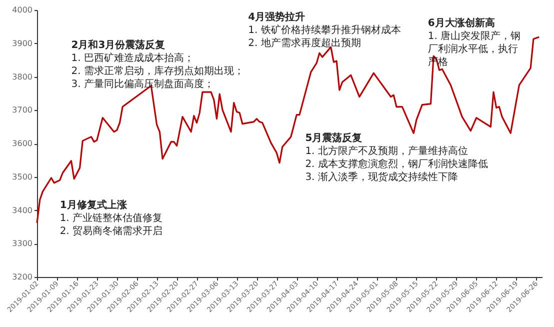 The height and width of the screenshot is (327, 554). I want to click on text: 1月修复式上涨 1. 产业链整体估值修复 2. 贸易商冬储需求开启, so click(111, 218).